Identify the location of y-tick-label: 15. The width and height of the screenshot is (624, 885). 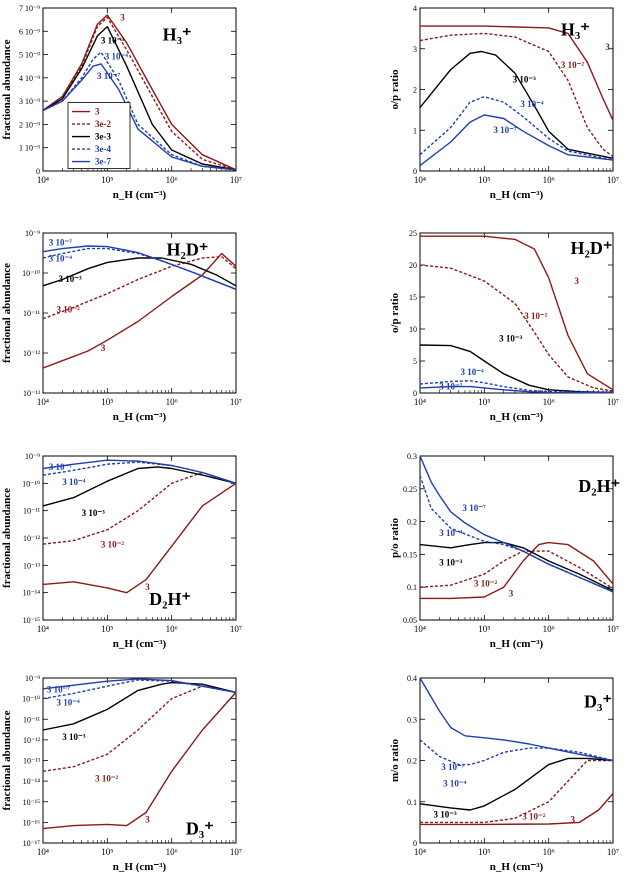
(413, 297).